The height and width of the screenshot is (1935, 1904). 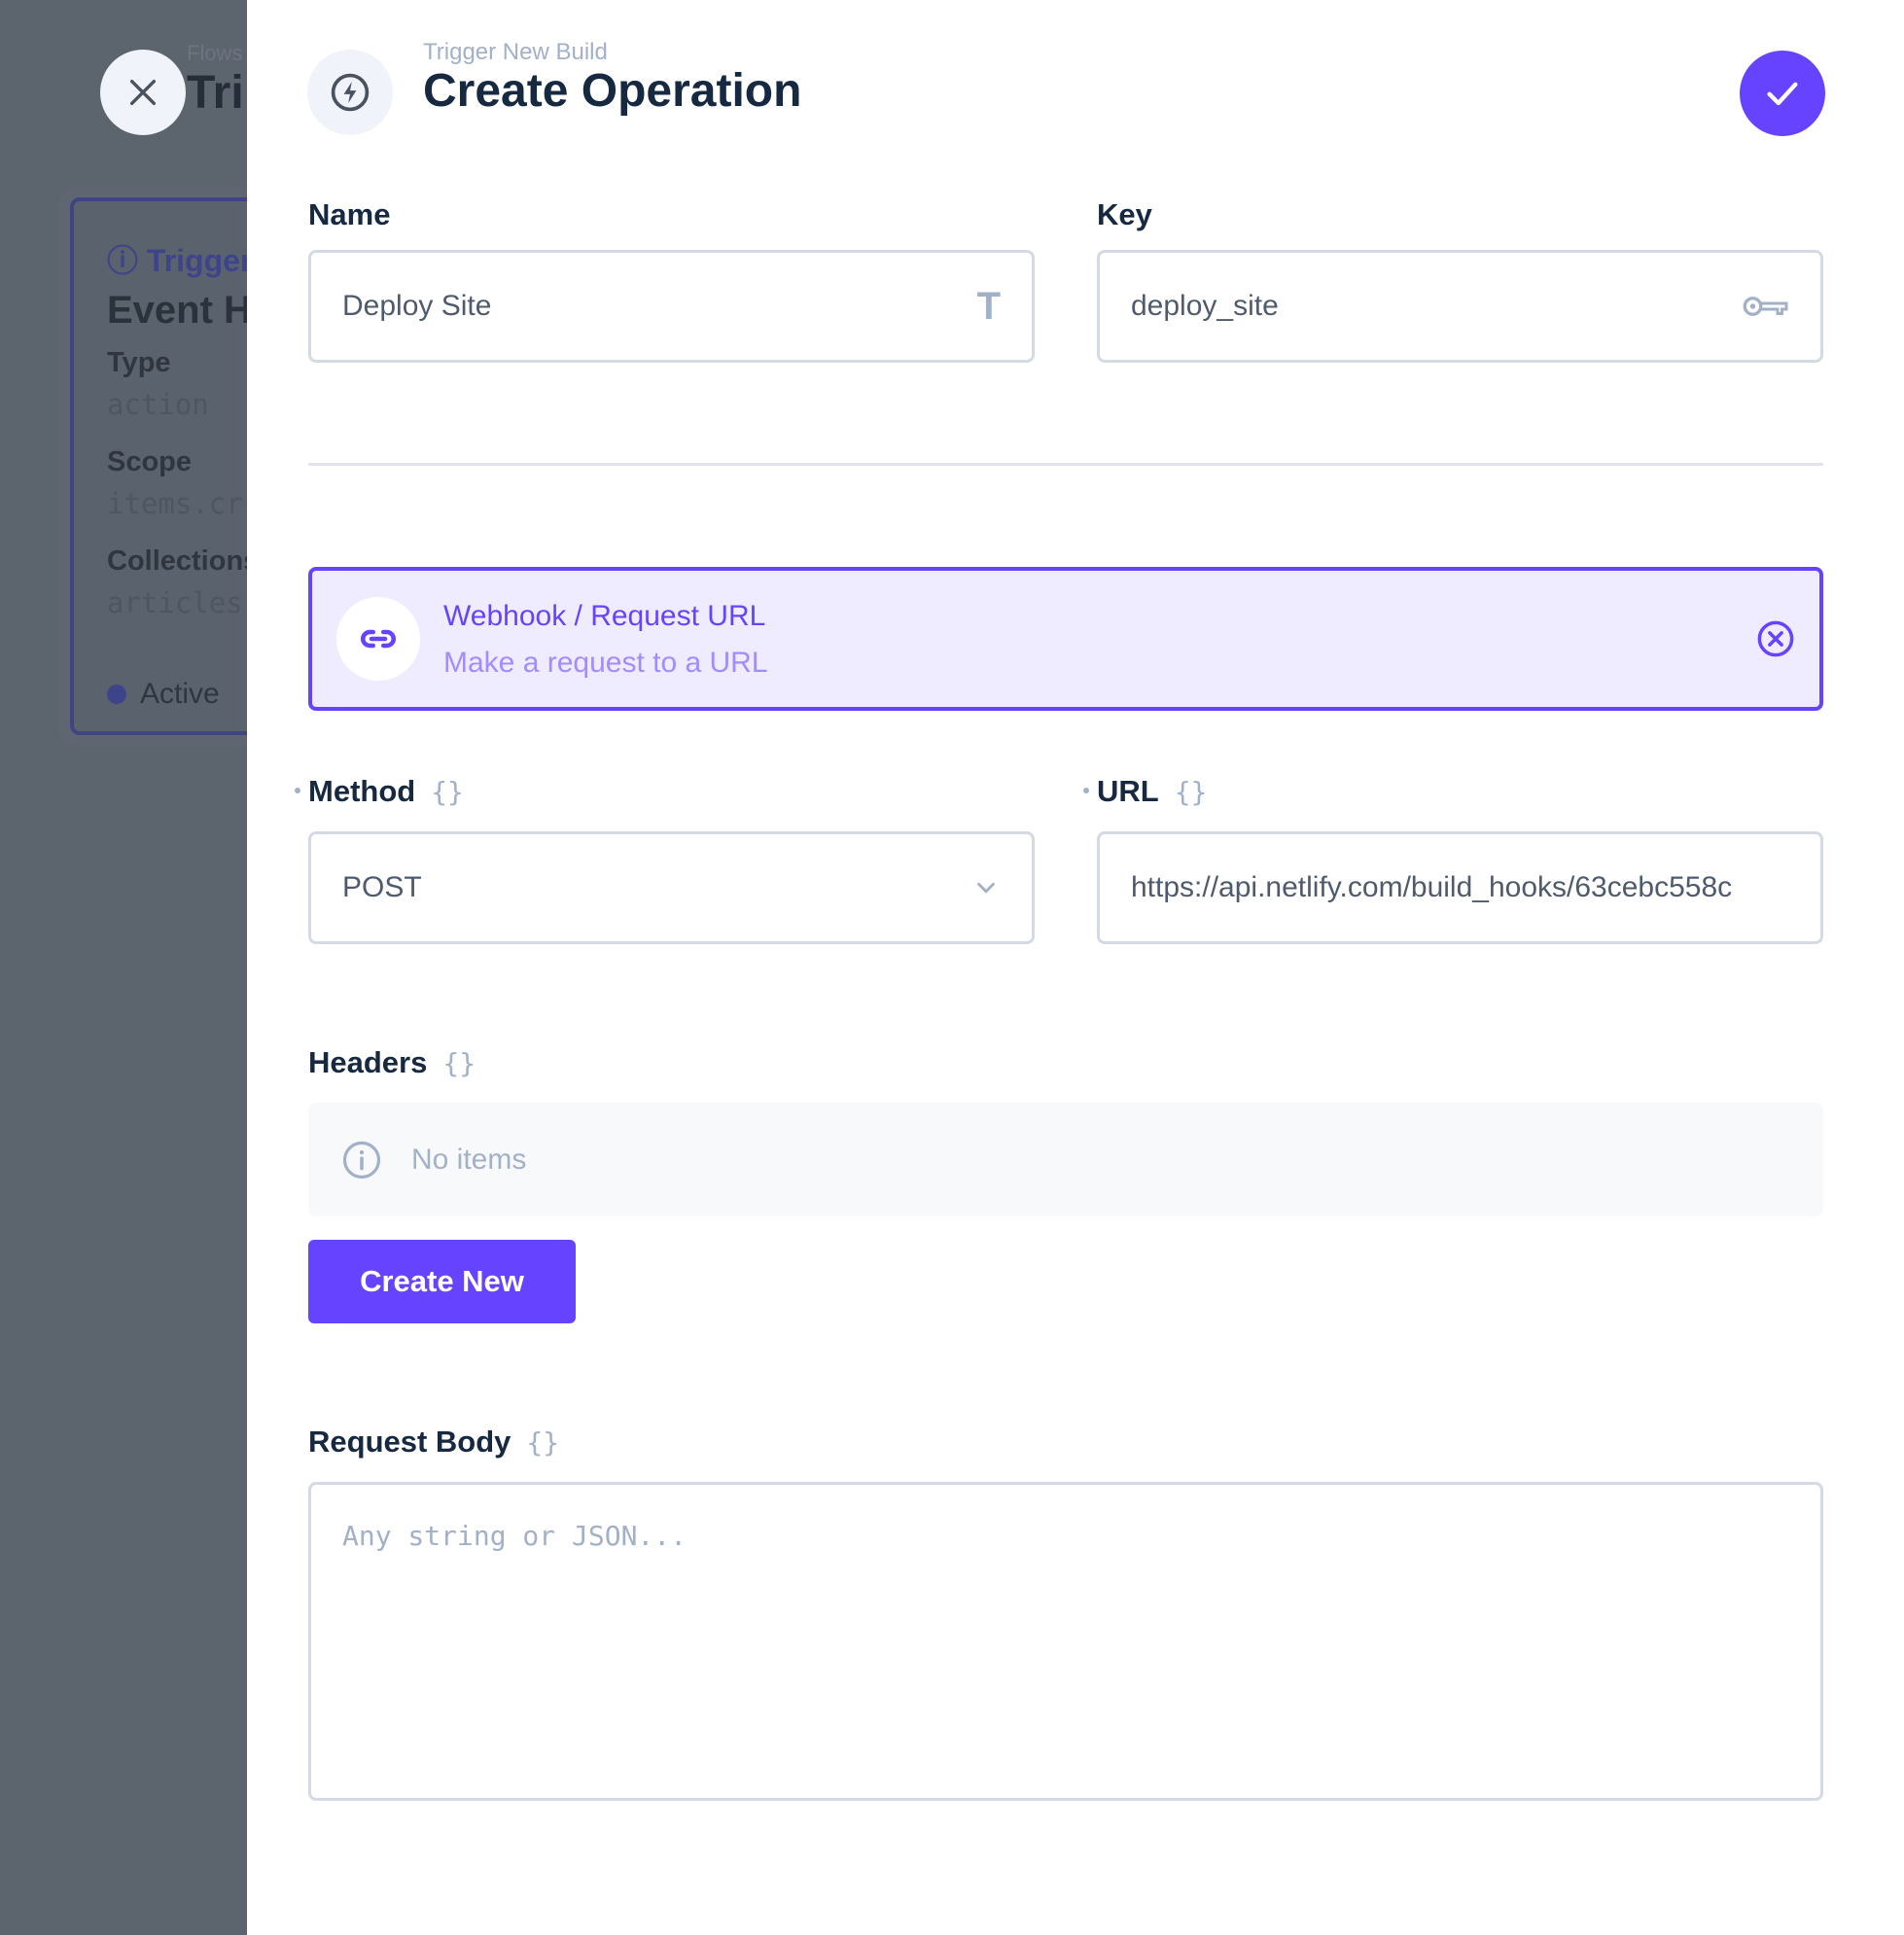 I want to click on name-label: Name, so click(x=349, y=214).